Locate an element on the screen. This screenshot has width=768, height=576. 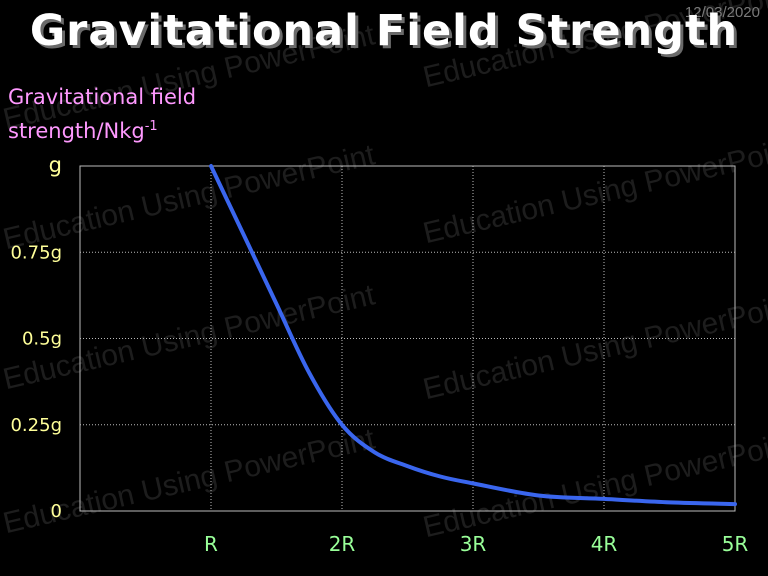
y-tick-label: g is located at coordinates (55, 165).